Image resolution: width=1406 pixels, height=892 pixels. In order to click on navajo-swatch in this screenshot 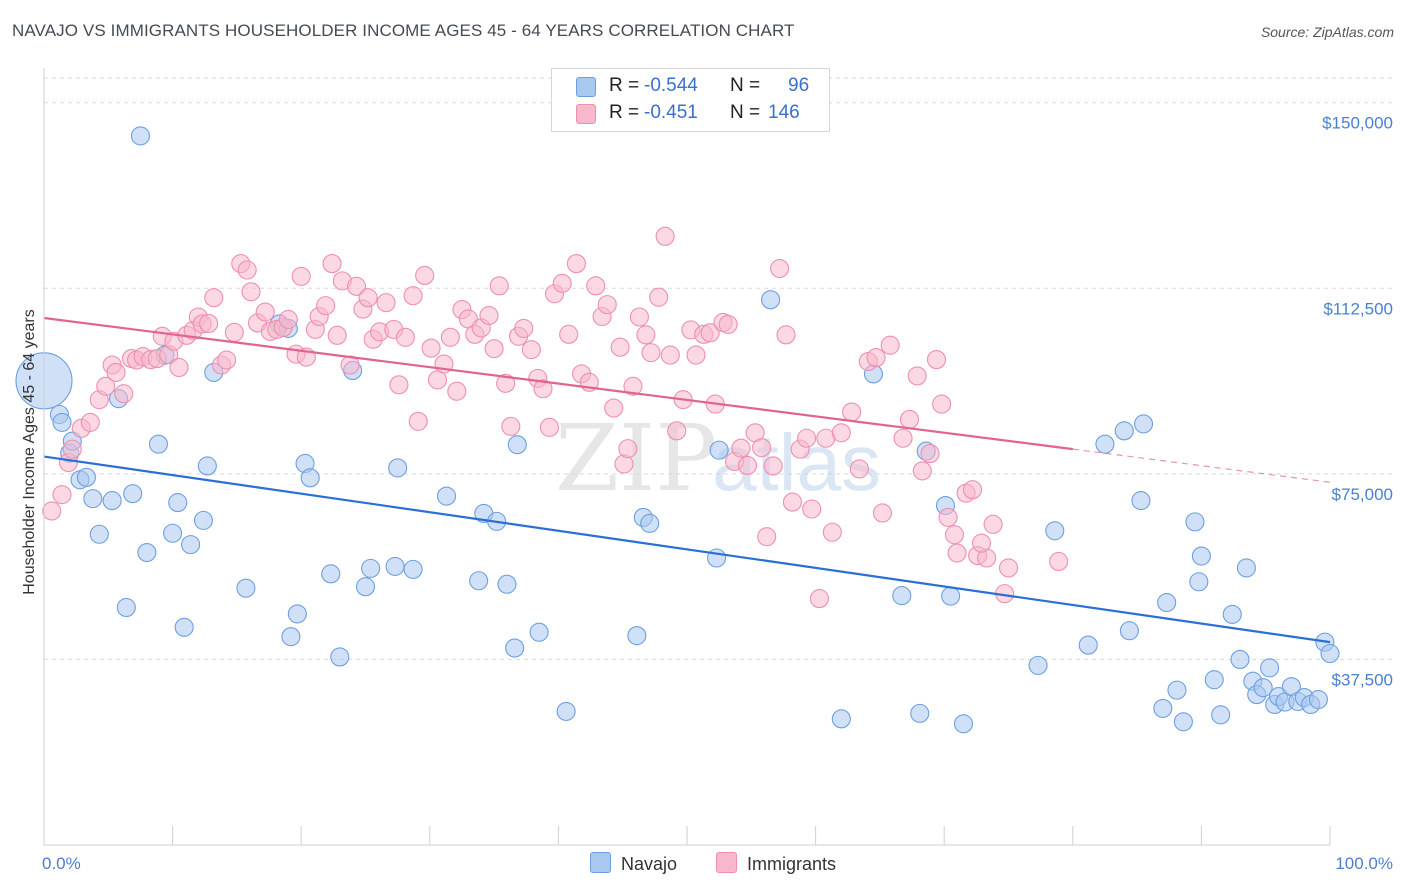, I will do `click(586, 87)`.